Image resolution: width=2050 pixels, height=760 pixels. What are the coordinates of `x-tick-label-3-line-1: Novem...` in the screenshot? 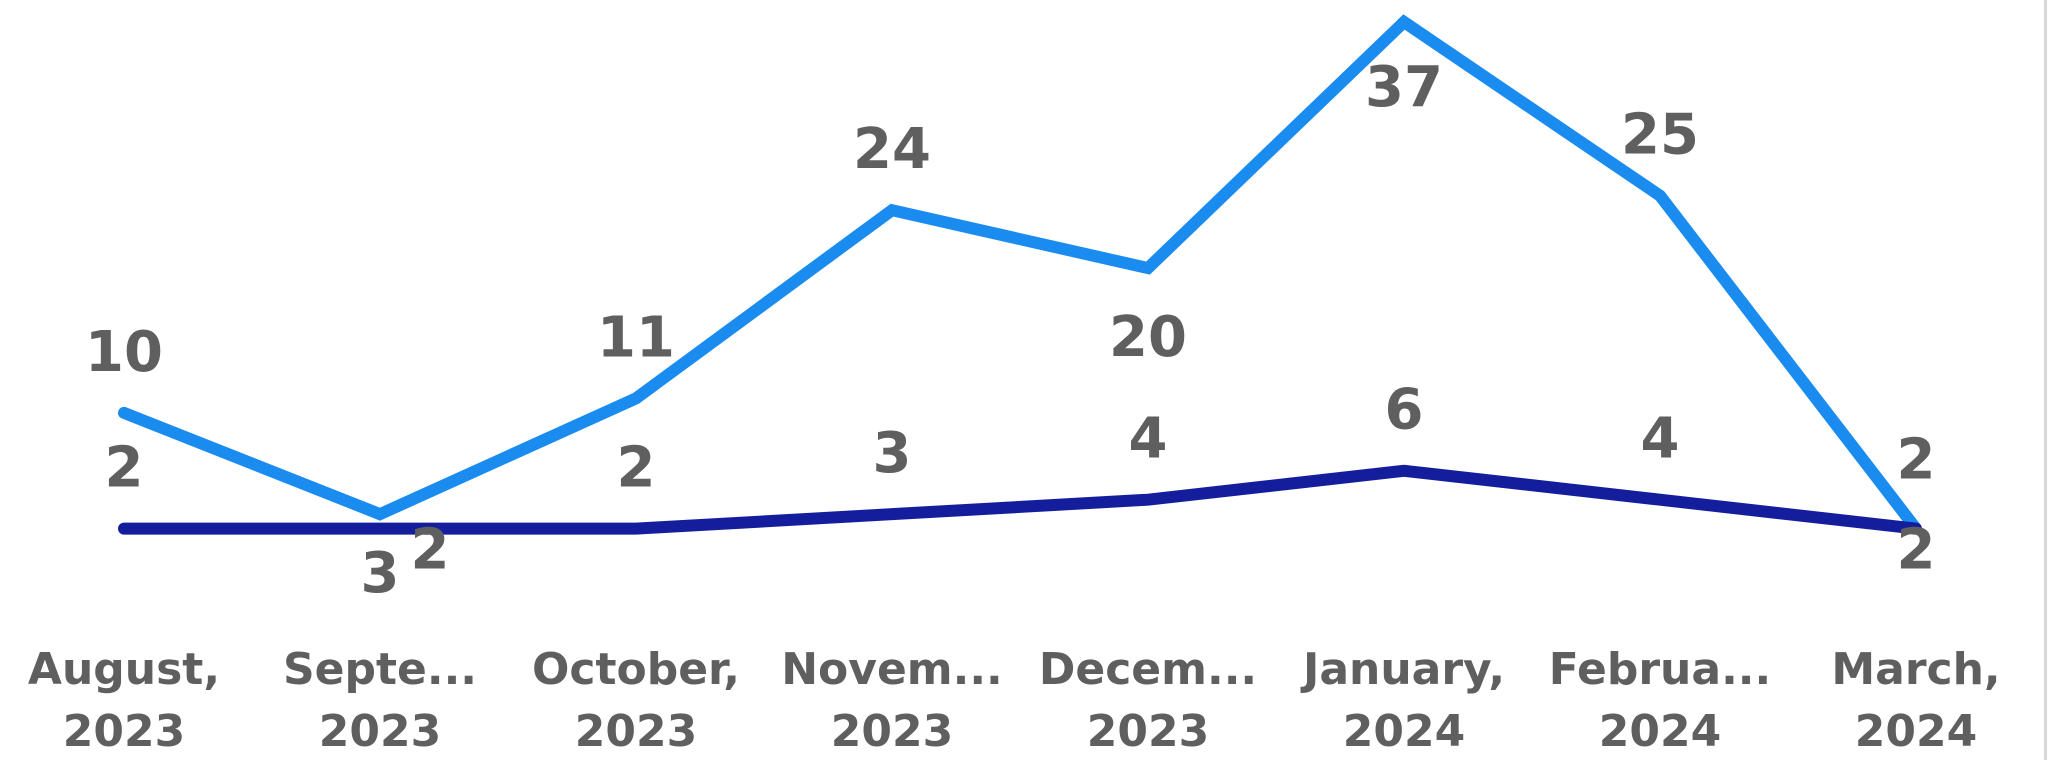 It's located at (892, 669).